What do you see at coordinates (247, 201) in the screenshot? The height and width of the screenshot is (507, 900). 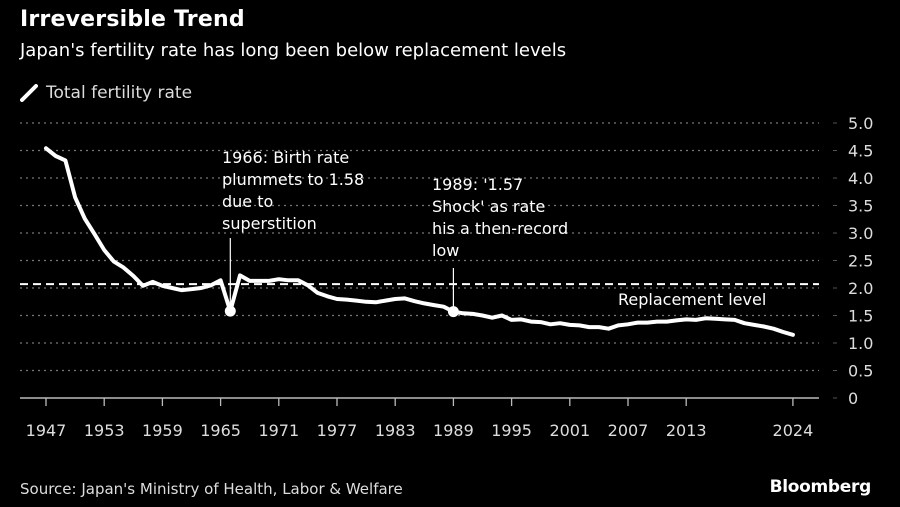 I see `annotation-text: due to` at bounding box center [247, 201].